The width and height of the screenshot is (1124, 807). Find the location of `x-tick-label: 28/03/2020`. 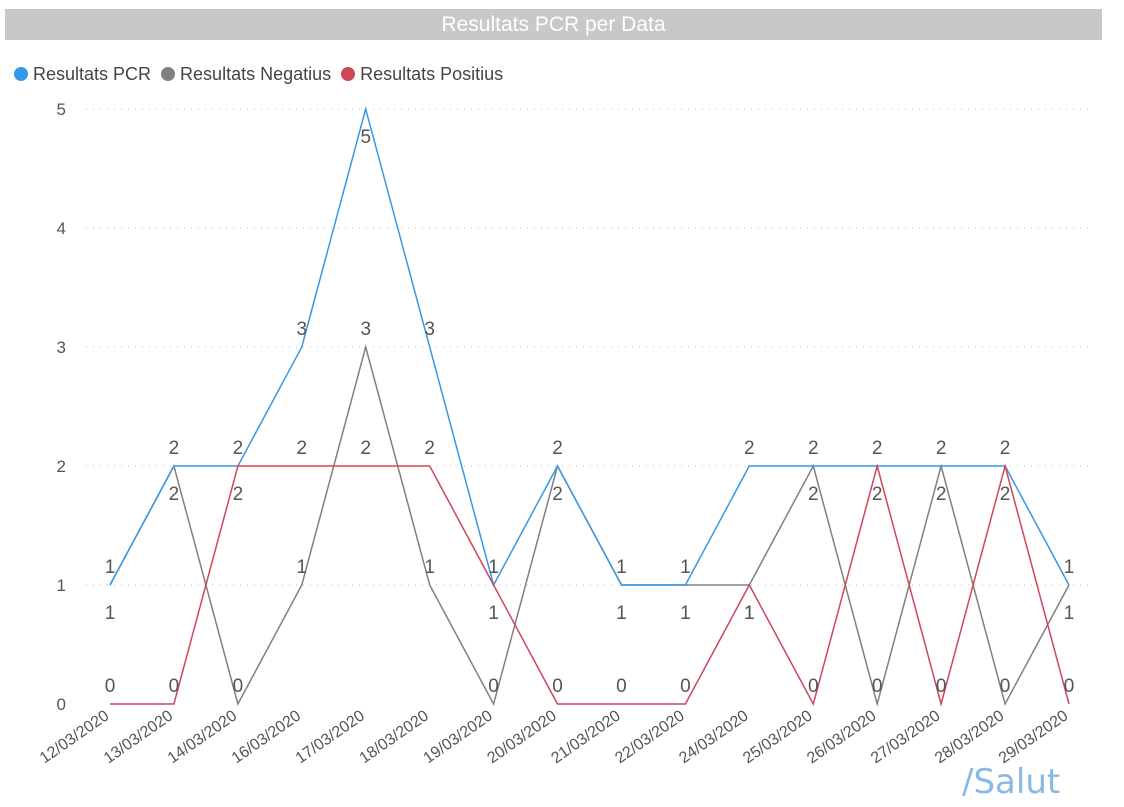

x-tick-label: 28/03/2020 is located at coordinates (969, 737).